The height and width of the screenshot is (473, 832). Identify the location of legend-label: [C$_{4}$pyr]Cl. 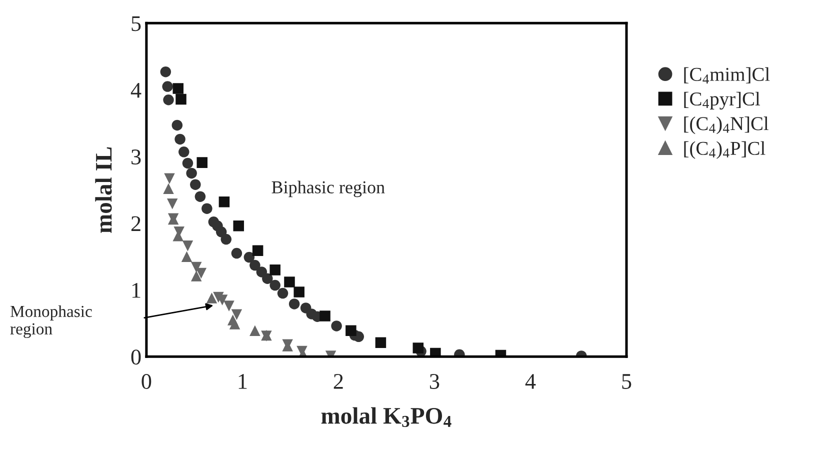
(722, 101).